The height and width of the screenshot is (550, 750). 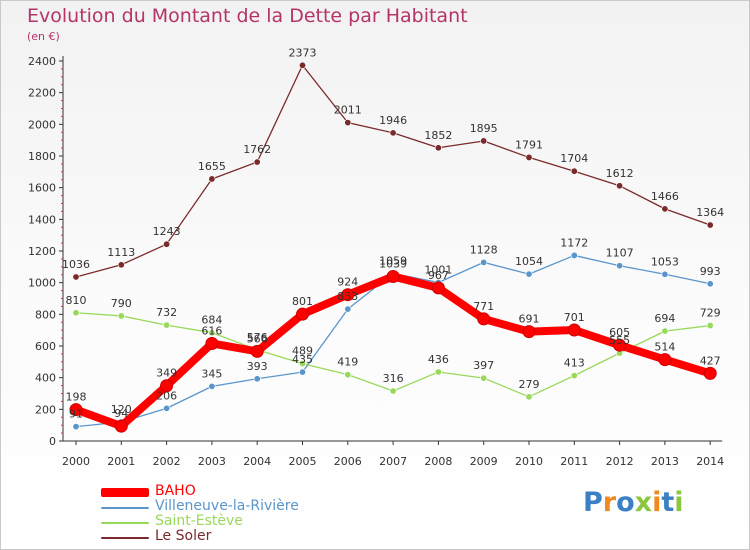 I want to click on data-label-le-soler: 1946, so click(x=393, y=120).